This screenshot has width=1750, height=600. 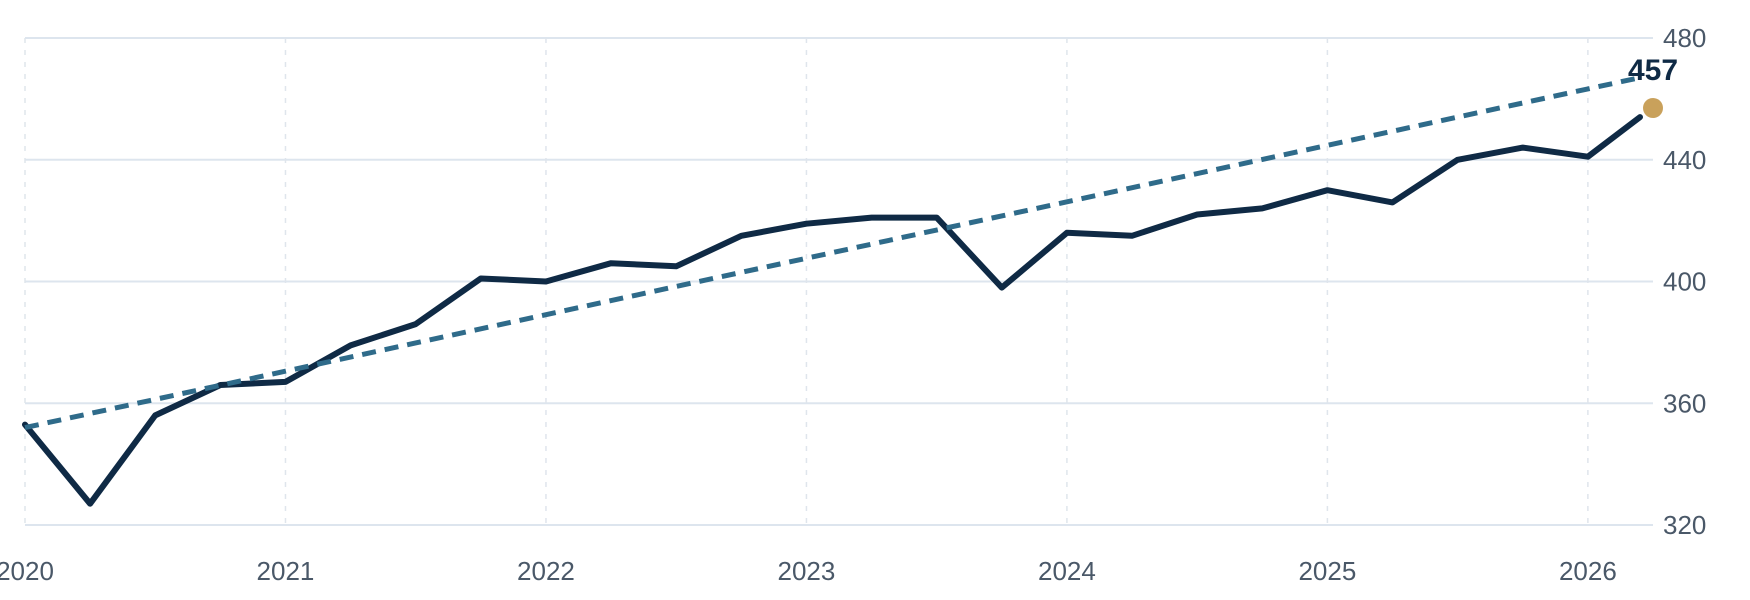 I want to click on last-point-layer: 457, so click(x=1653, y=86).